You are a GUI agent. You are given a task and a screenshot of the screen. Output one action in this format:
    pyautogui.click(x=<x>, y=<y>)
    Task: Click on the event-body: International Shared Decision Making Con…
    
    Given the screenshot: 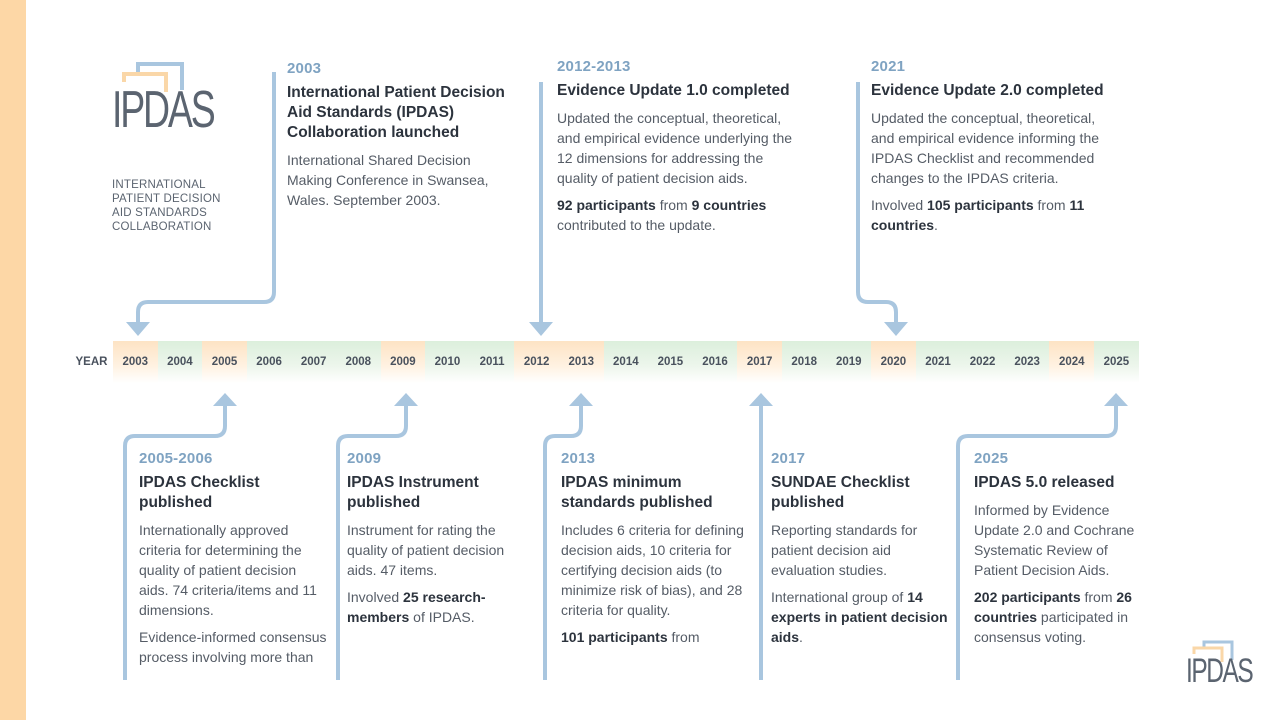 What is the action you would take?
    pyautogui.click(x=388, y=180)
    